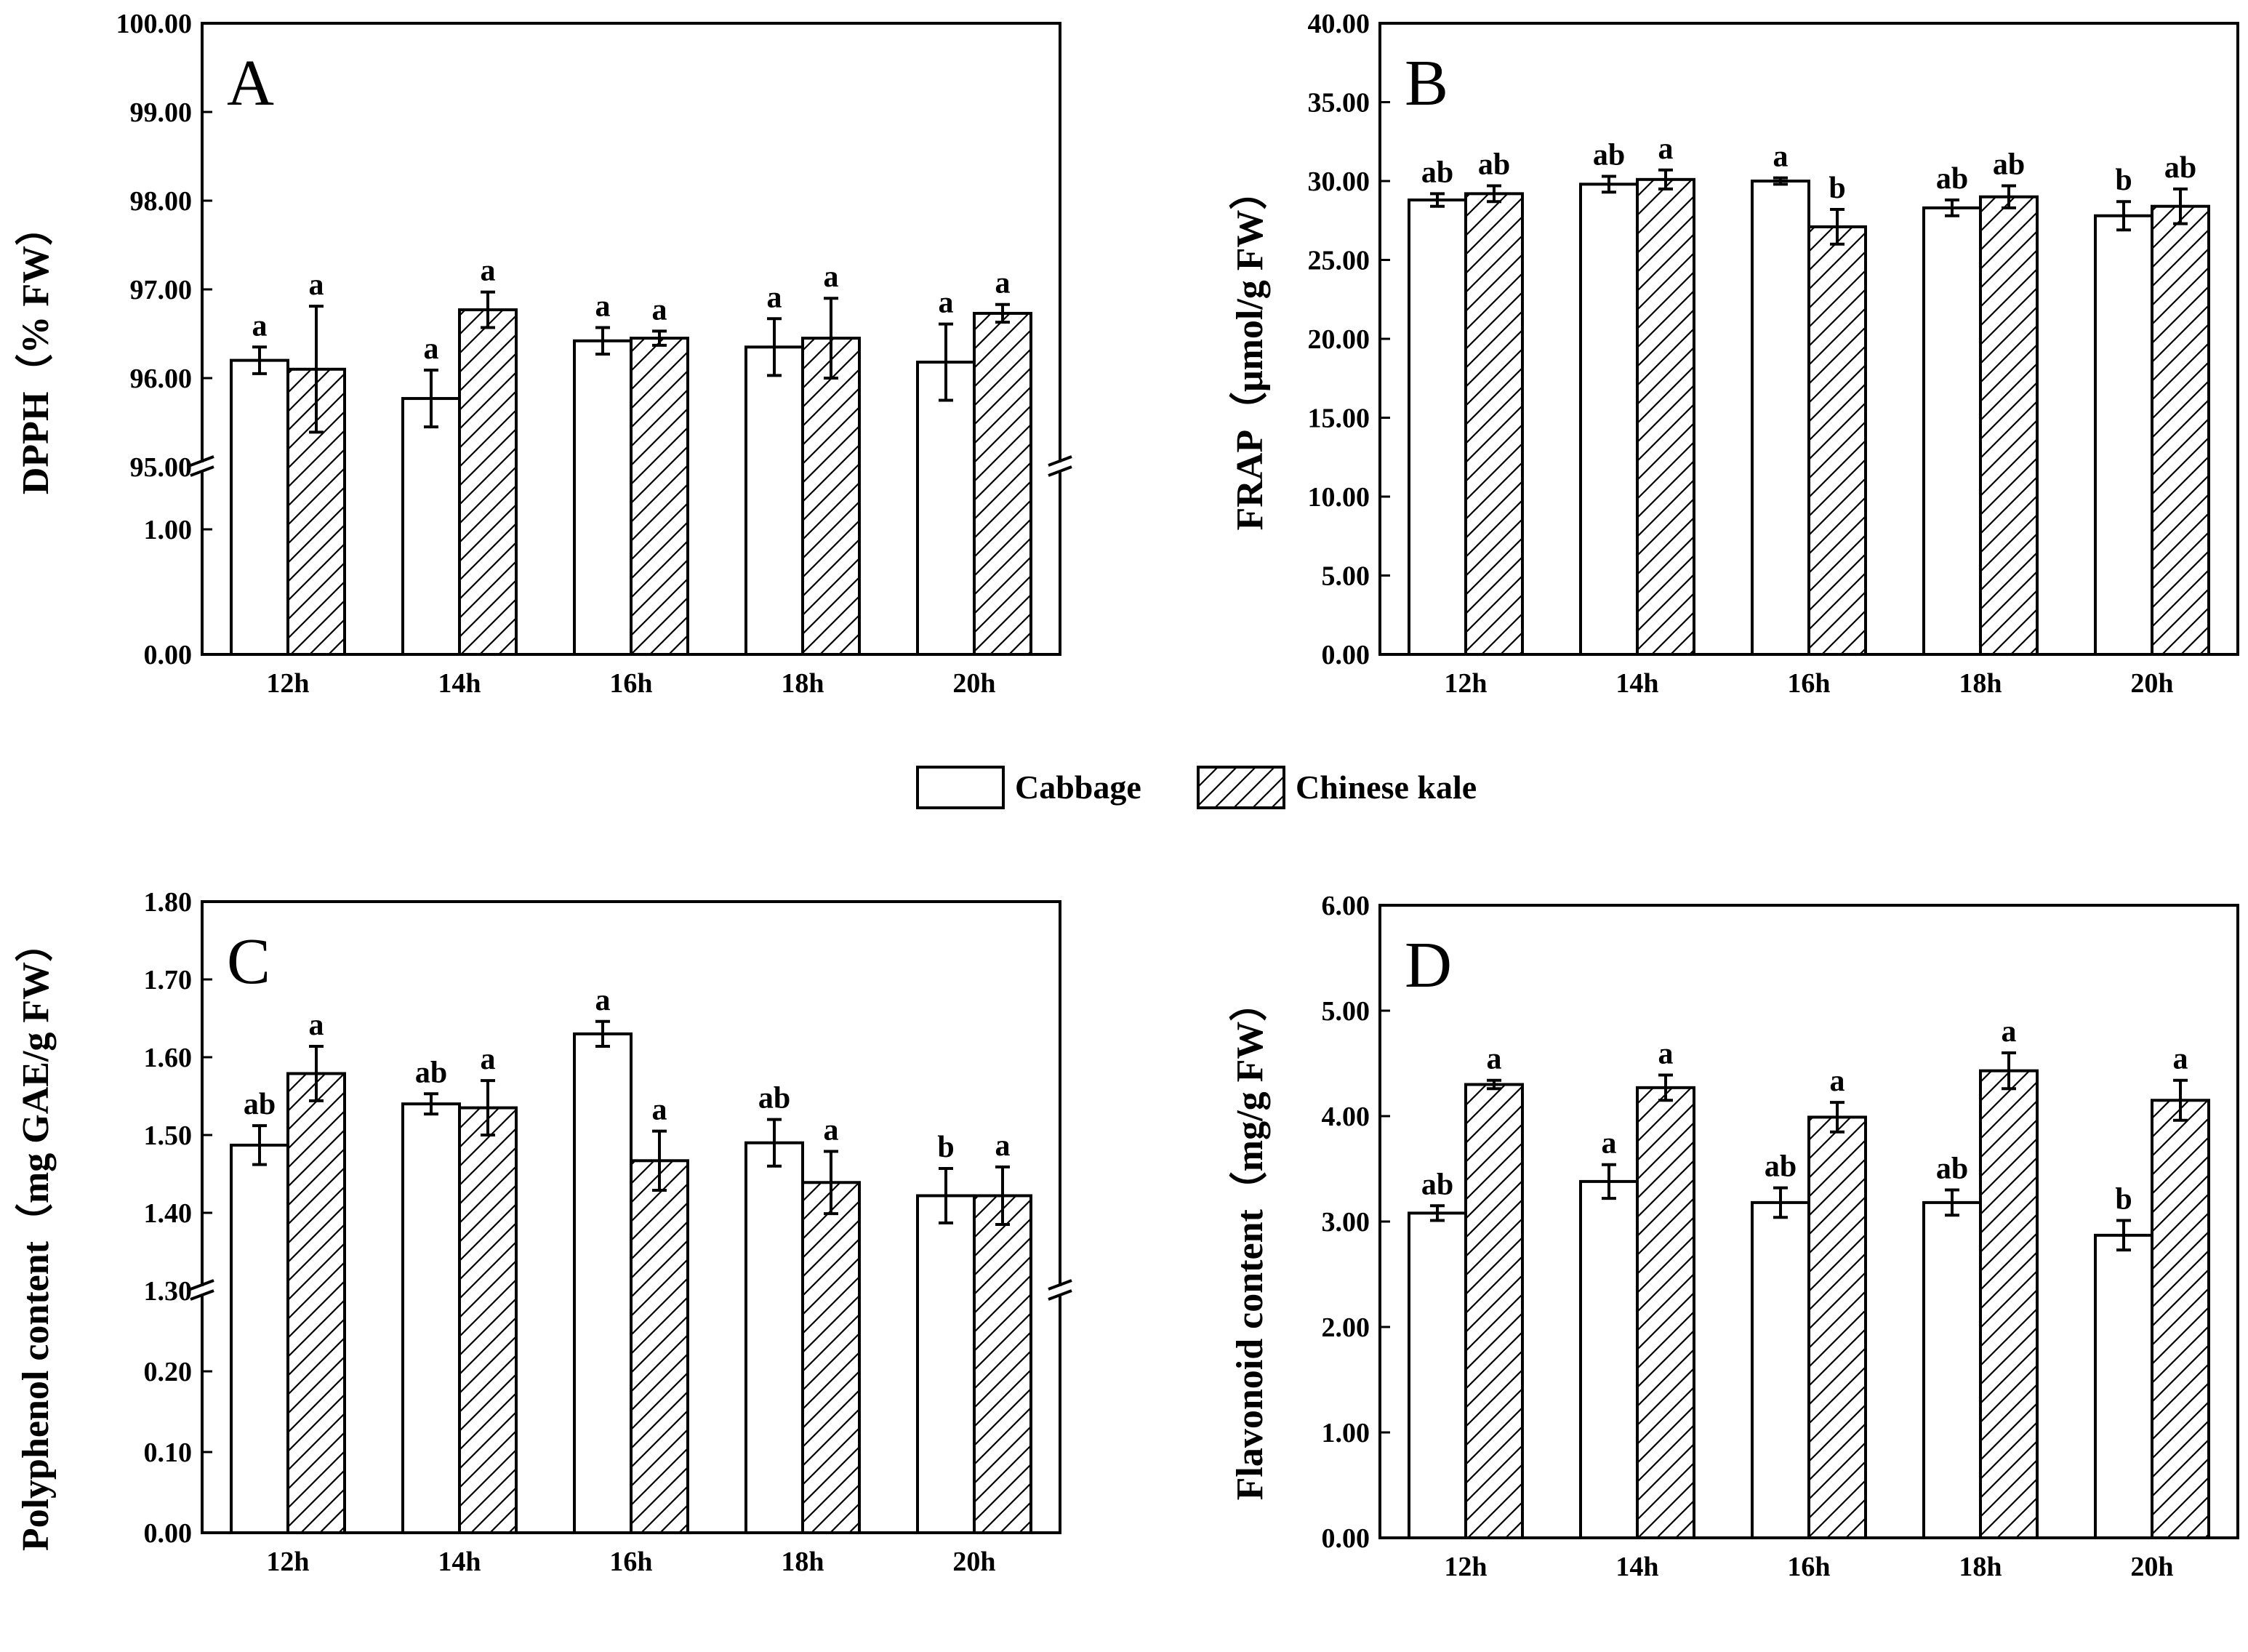 The width and height of the screenshot is (2248, 1652). What do you see at coordinates (1339, 103) in the screenshot?
I see `y-tick-label: 35.00` at bounding box center [1339, 103].